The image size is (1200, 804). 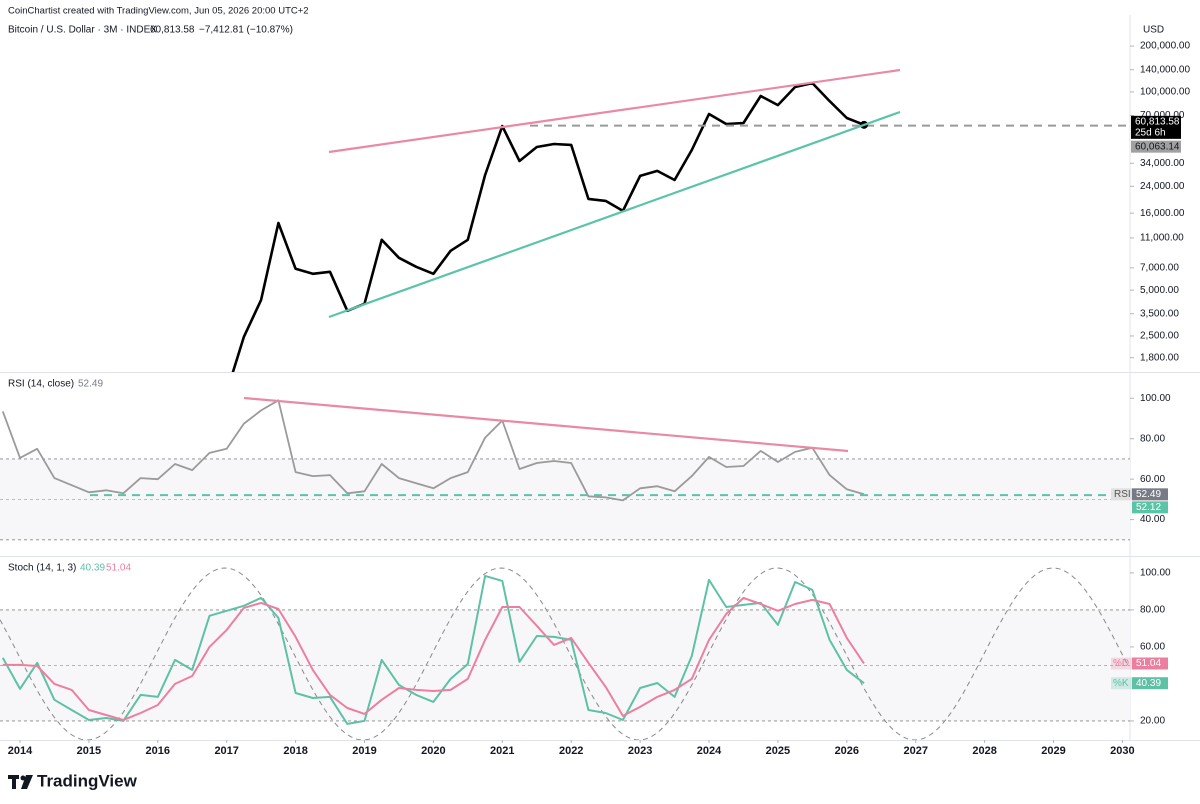 What do you see at coordinates (433, 751) in the screenshot?
I see `x-tick-label: 2020` at bounding box center [433, 751].